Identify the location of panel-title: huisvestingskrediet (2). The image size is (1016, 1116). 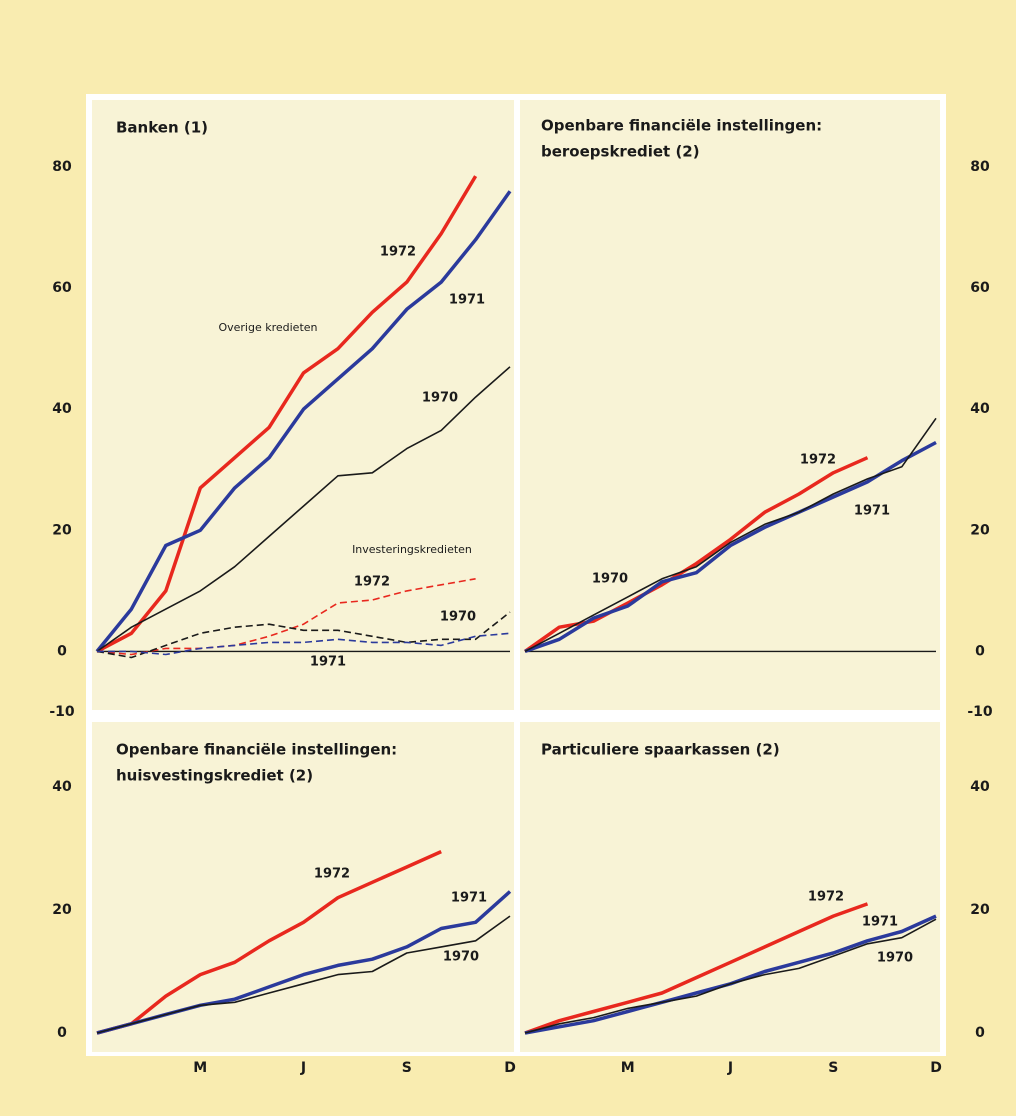
(214, 776).